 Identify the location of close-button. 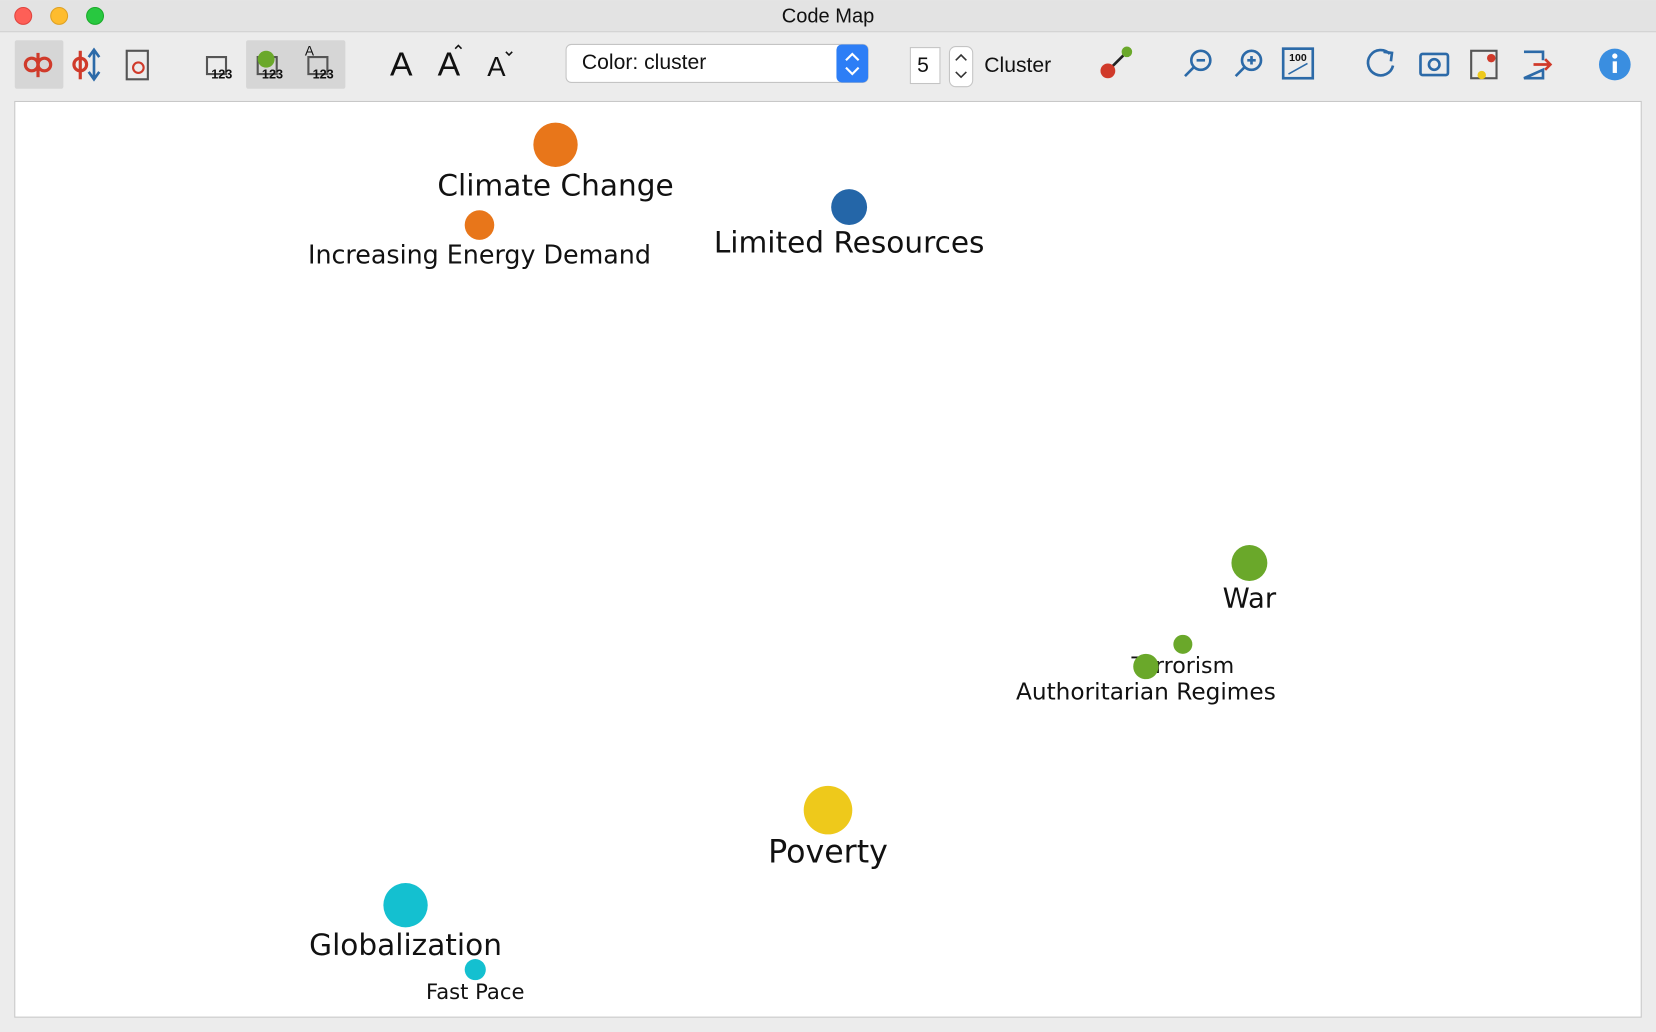
(23, 15).